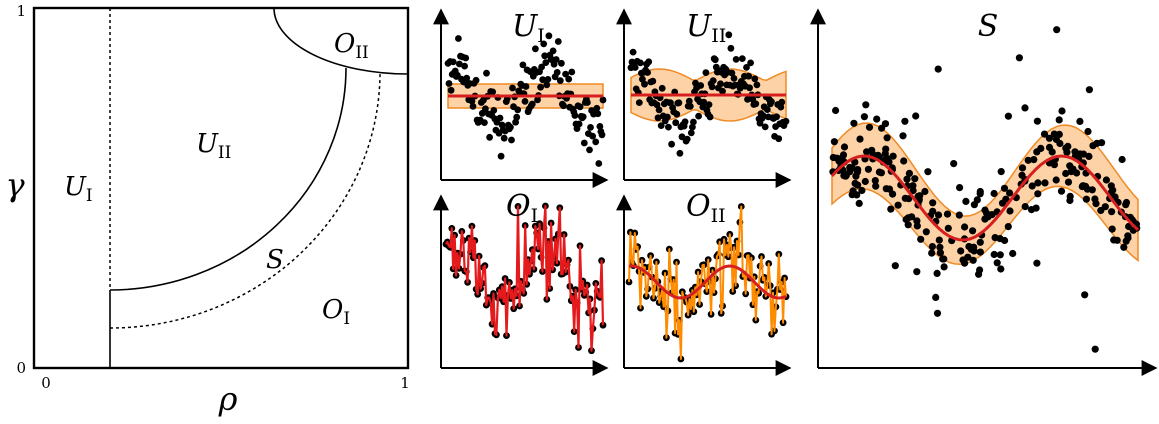 The height and width of the screenshot is (424, 1159). What do you see at coordinates (707, 282) in the screenshot?
I see `panel-o2-trend` at bounding box center [707, 282].